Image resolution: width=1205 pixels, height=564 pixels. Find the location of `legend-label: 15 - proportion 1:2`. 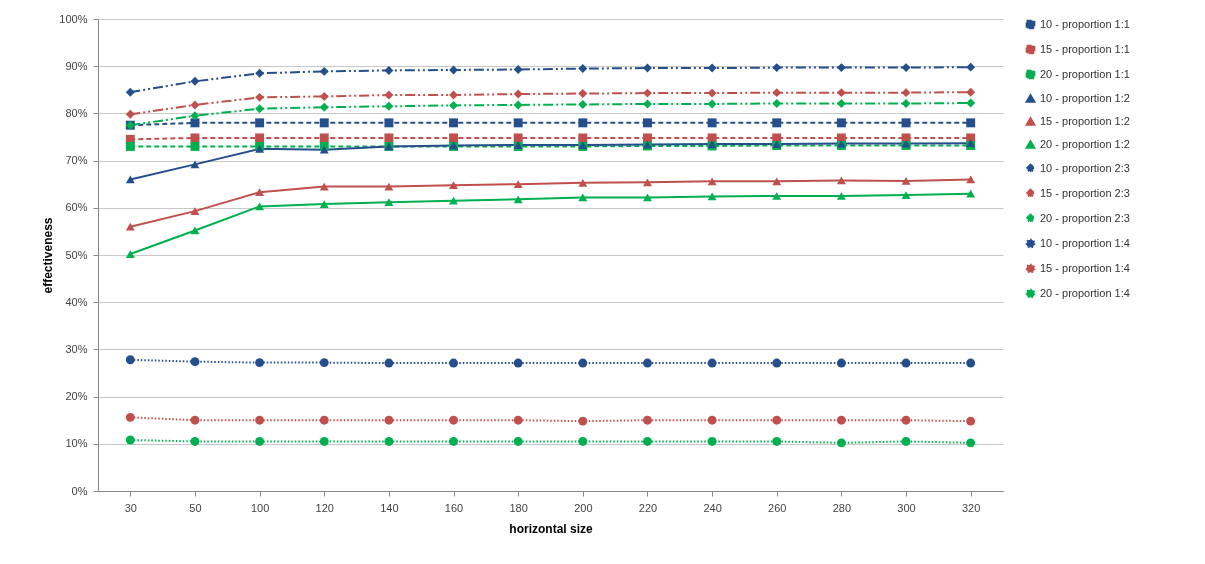

legend-label: 15 - proportion 1:2 is located at coordinates (1085, 120).